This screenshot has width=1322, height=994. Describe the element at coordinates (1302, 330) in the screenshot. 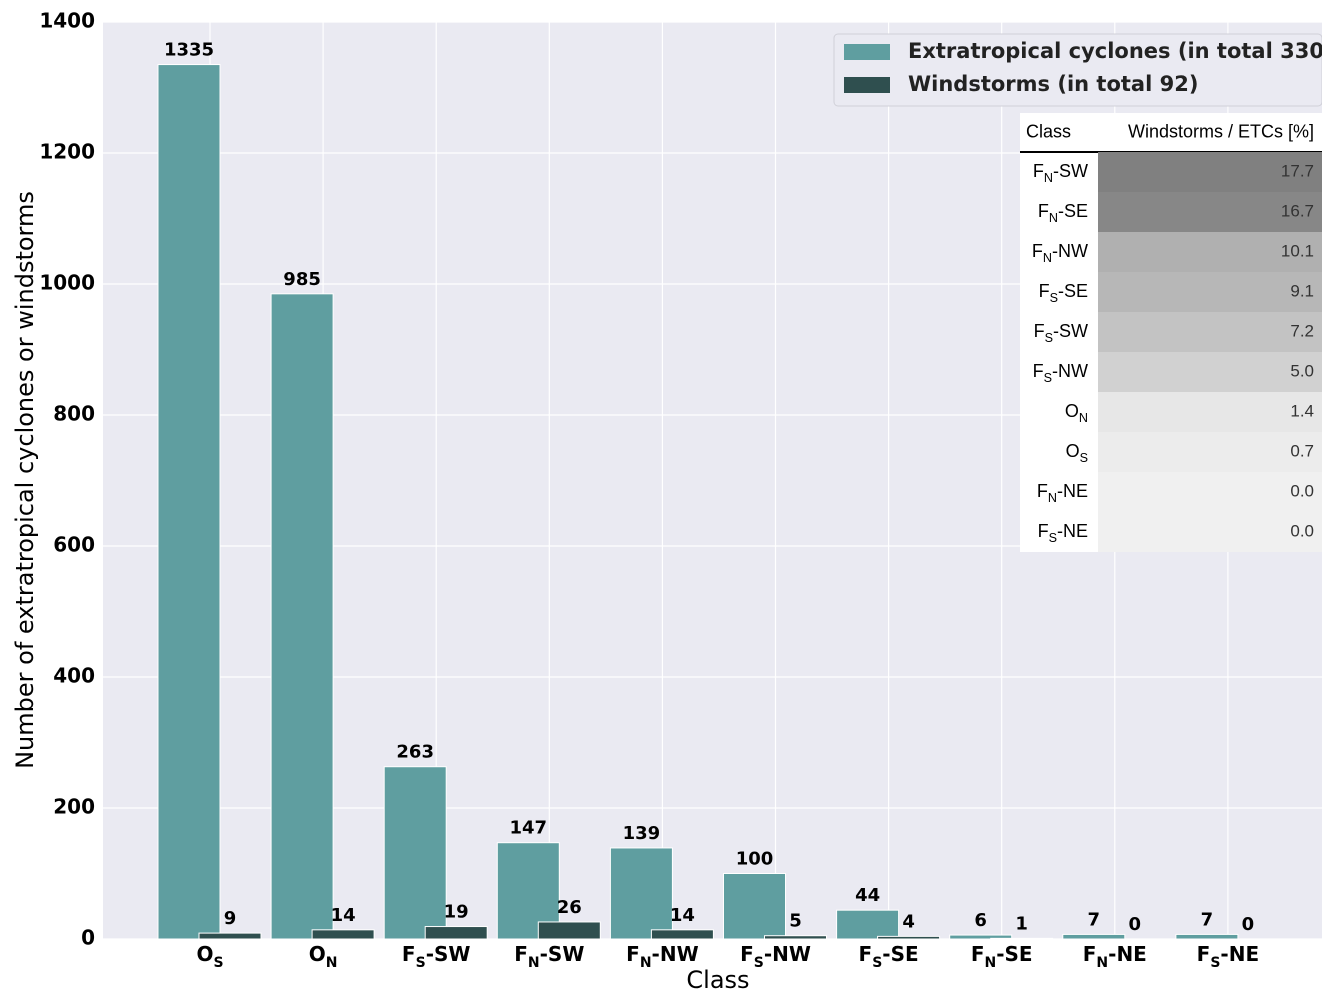

I see `table-value: 7.2` at that location.